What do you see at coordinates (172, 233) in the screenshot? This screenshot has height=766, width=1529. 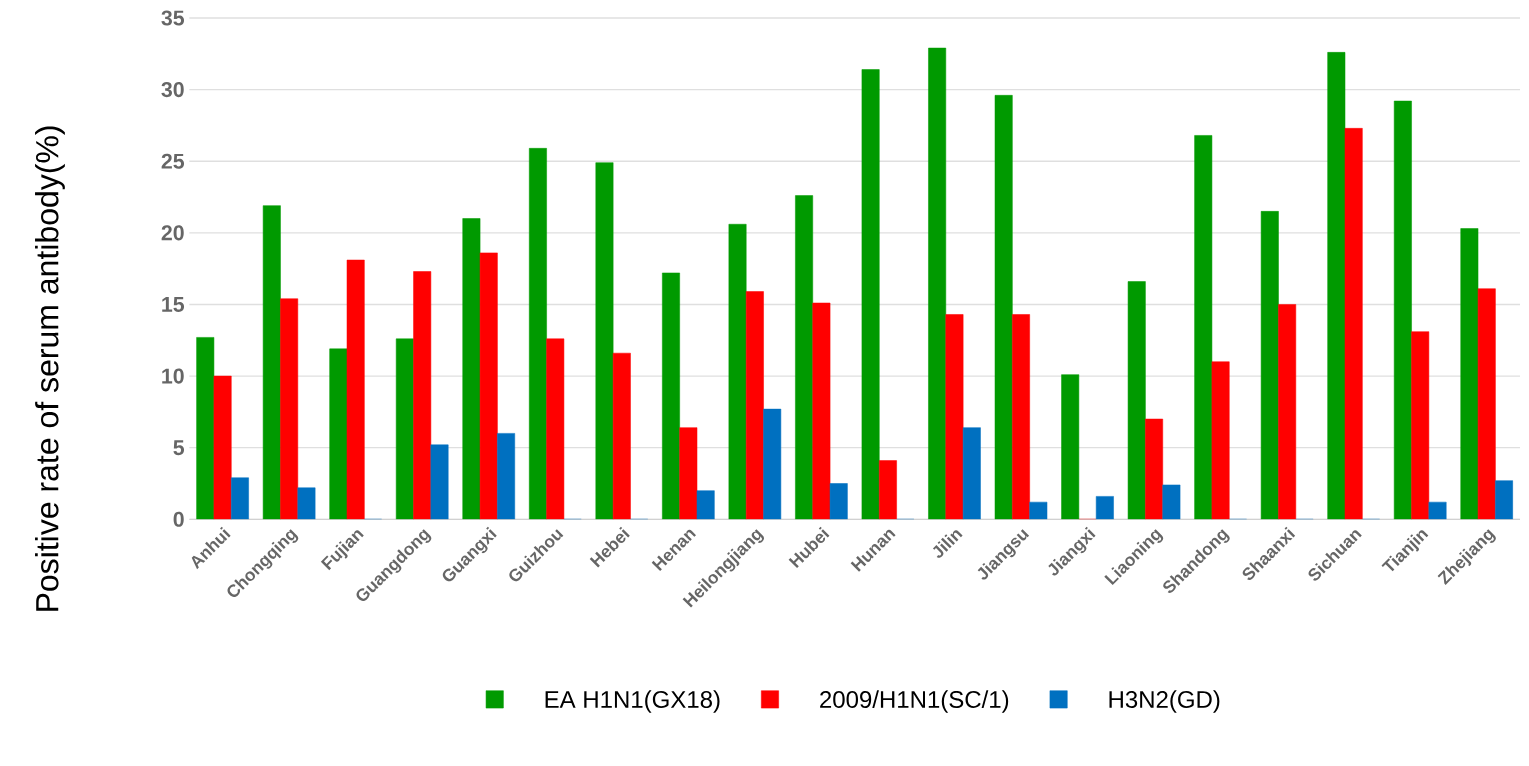 I see `y-tick-label: 20` at bounding box center [172, 233].